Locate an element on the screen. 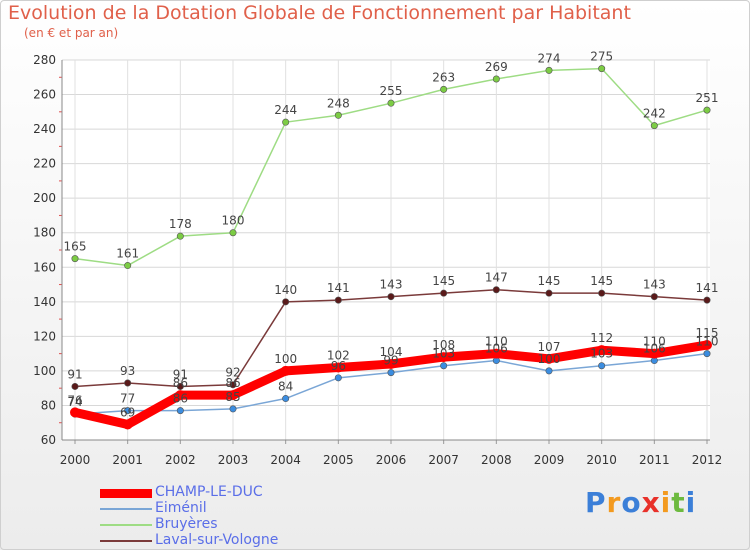 Image resolution: width=750 pixels, height=550 pixels. data-label-eimenil: 77 is located at coordinates (127, 399).